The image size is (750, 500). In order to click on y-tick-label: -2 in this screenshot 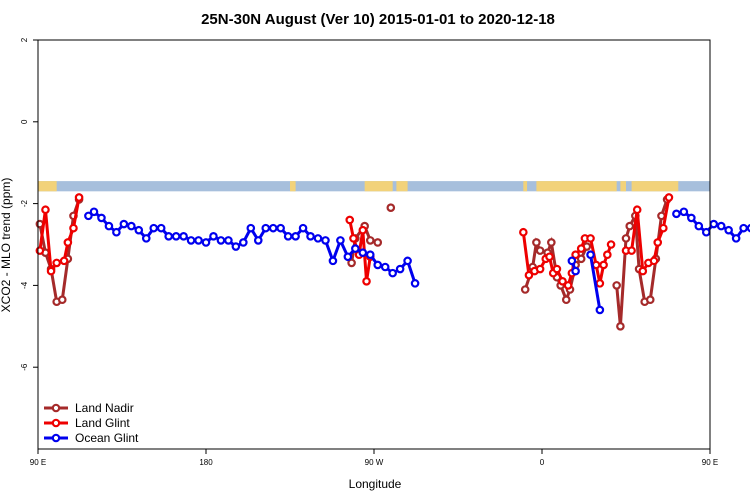, I will do `click(24, 203)`.